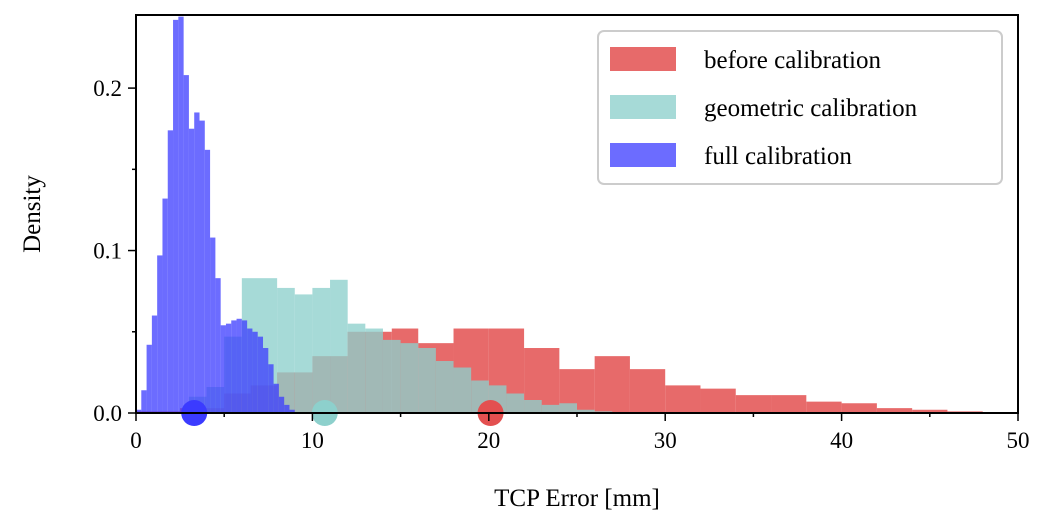  Describe the element at coordinates (577, 498) in the screenshot. I see `x-axis-label: TCP Error [mm]` at that location.